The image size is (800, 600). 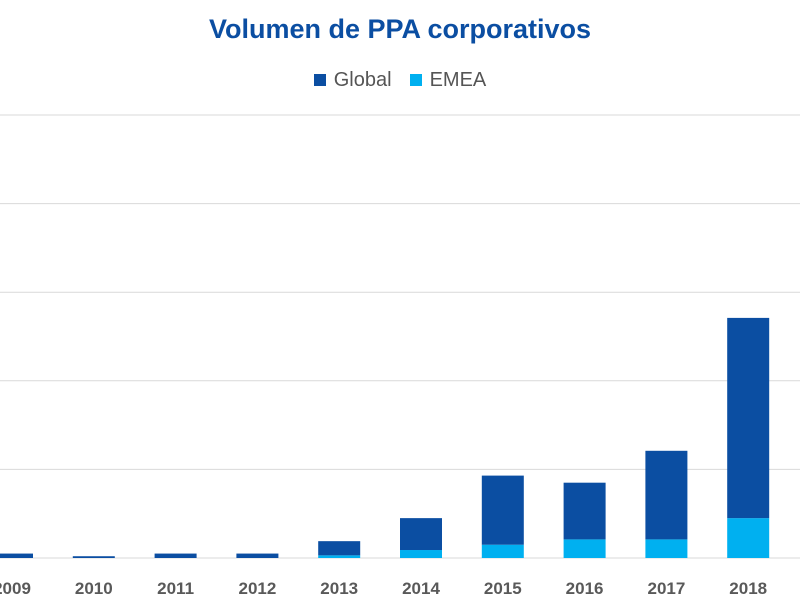 What do you see at coordinates (319, 80) in the screenshot?
I see `legend-swatch-global` at bounding box center [319, 80].